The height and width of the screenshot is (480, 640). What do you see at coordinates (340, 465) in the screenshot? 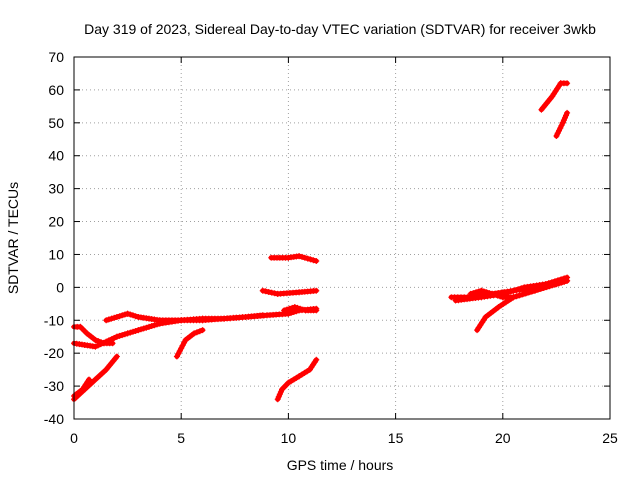
I see `x-axis-label: GPS time / hours` at bounding box center [340, 465].